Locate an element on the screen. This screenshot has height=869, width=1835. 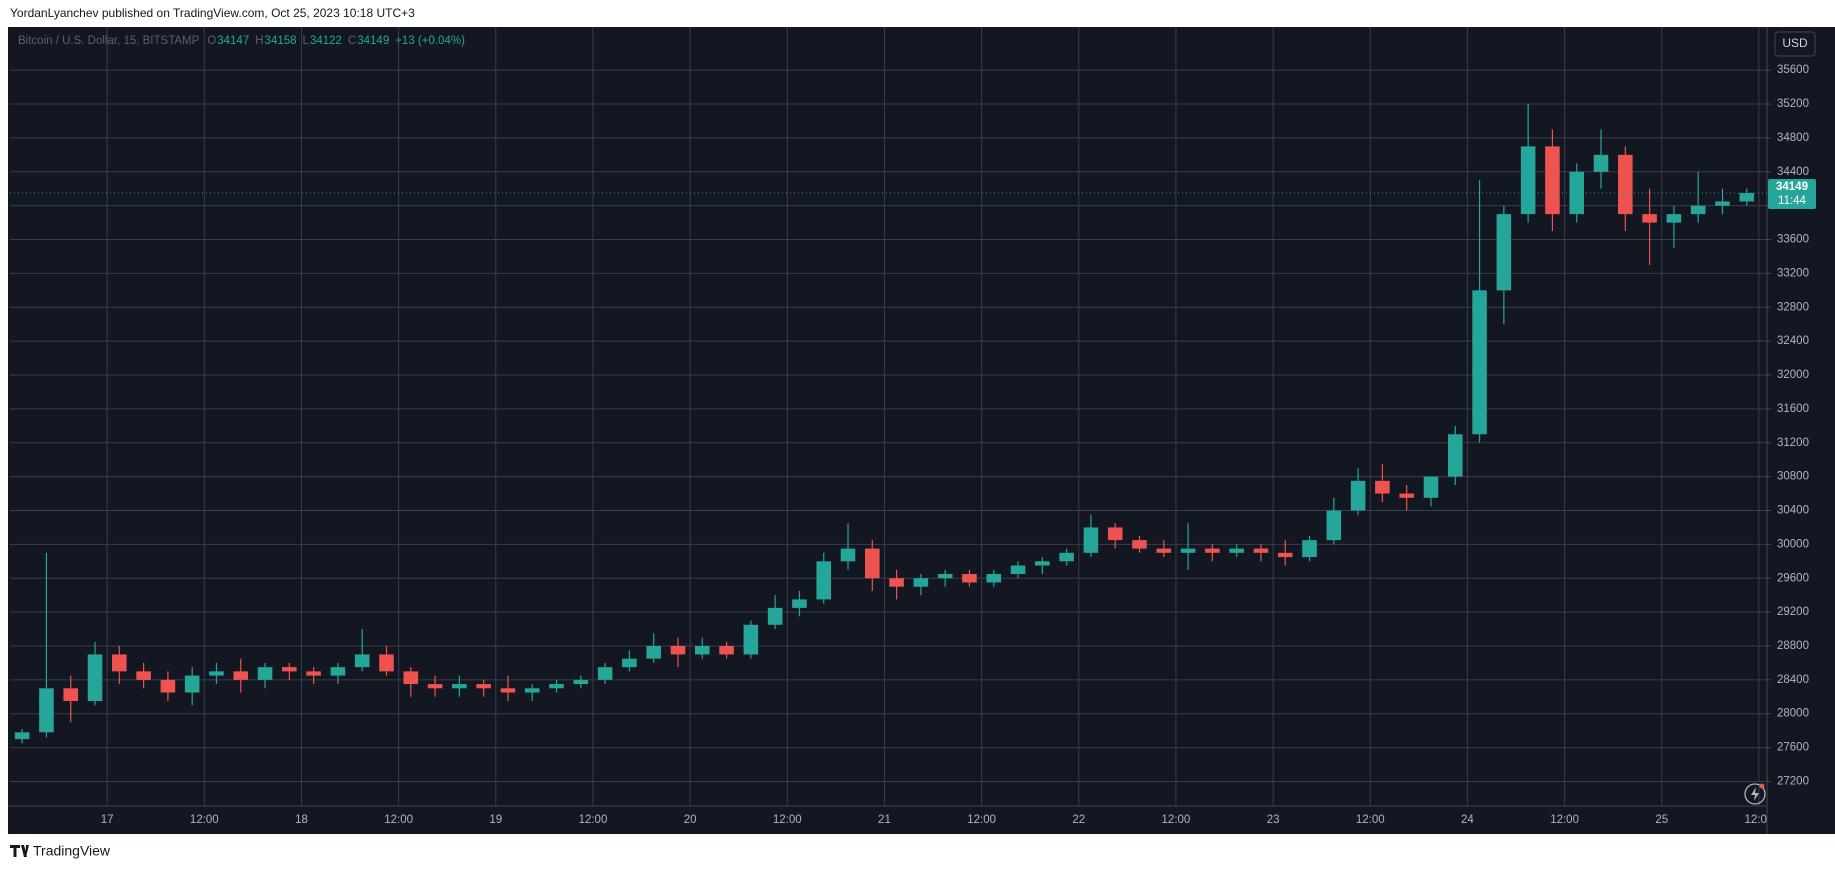
legend-field-label: C is located at coordinates (352, 41).